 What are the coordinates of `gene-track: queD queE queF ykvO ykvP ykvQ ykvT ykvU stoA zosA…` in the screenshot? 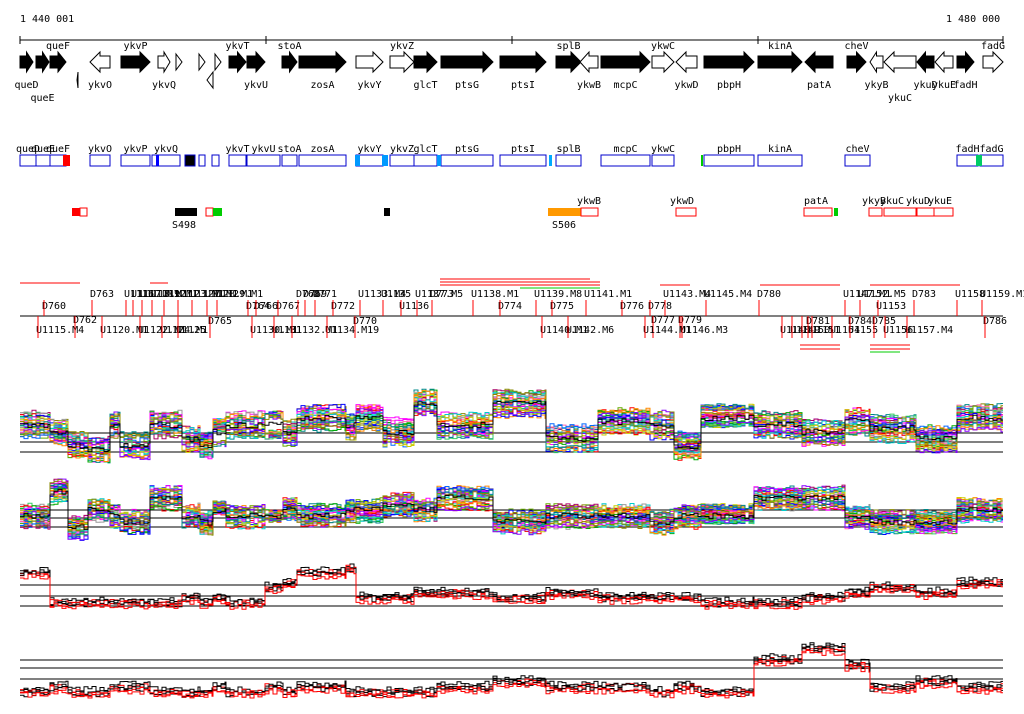 It's located at (509, 72).